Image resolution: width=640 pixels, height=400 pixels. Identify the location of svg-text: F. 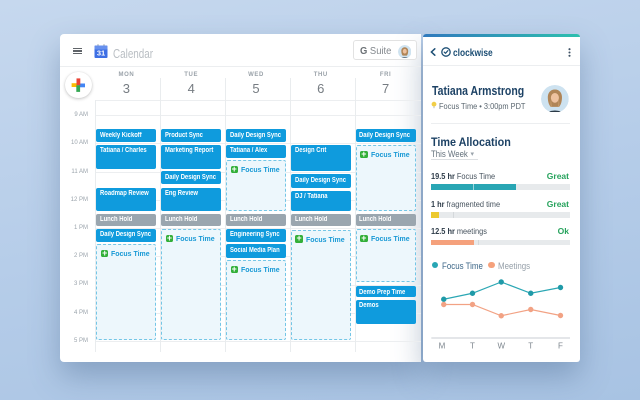
(560, 346).